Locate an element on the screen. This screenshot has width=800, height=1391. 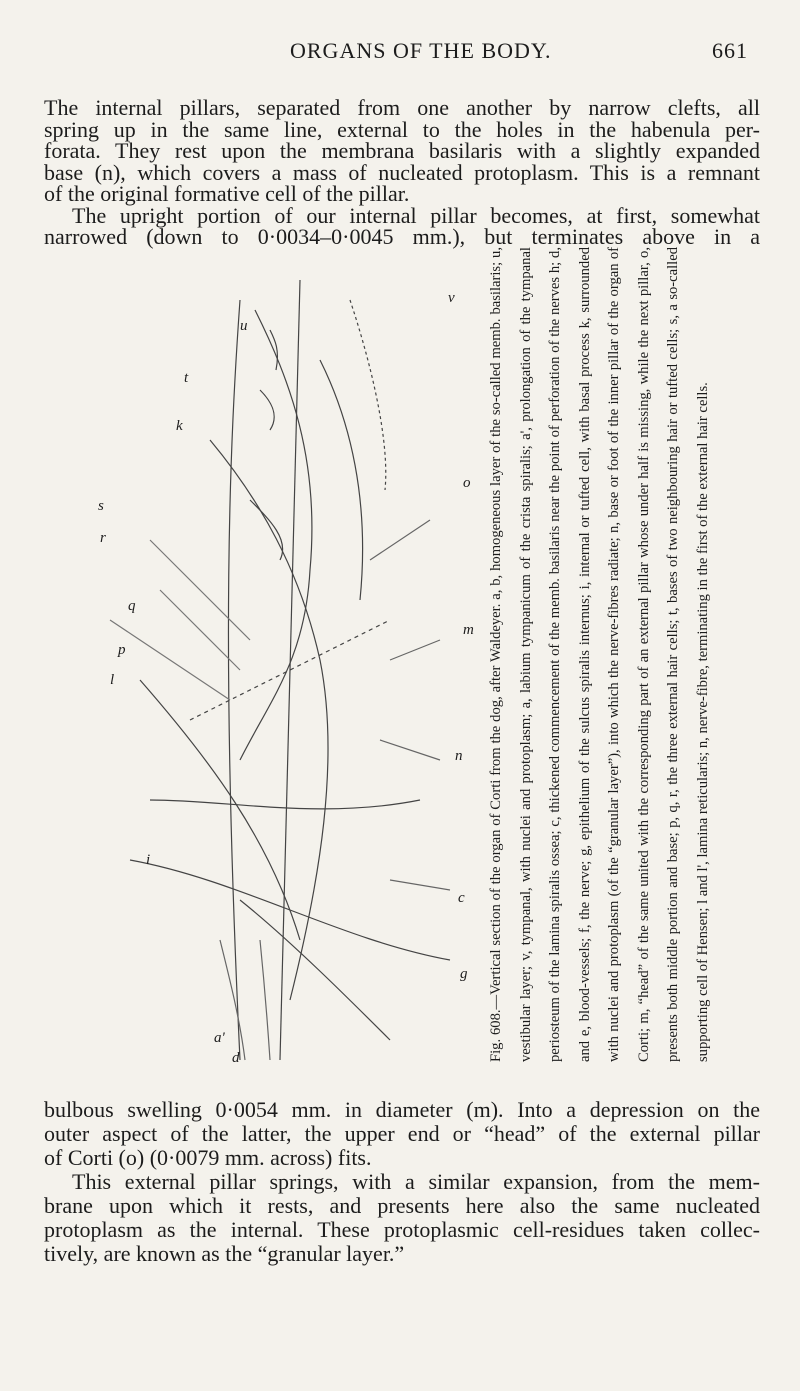
figure-label: v is located at coordinates (451, 298).